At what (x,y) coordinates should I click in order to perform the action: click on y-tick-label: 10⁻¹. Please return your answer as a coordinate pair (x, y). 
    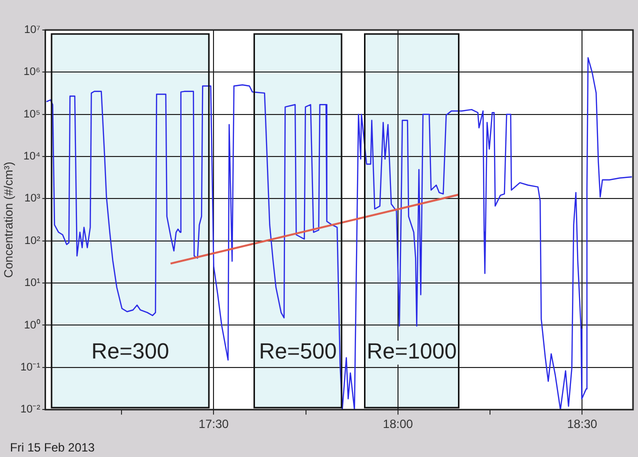
    Looking at the image, I should click on (30, 367).